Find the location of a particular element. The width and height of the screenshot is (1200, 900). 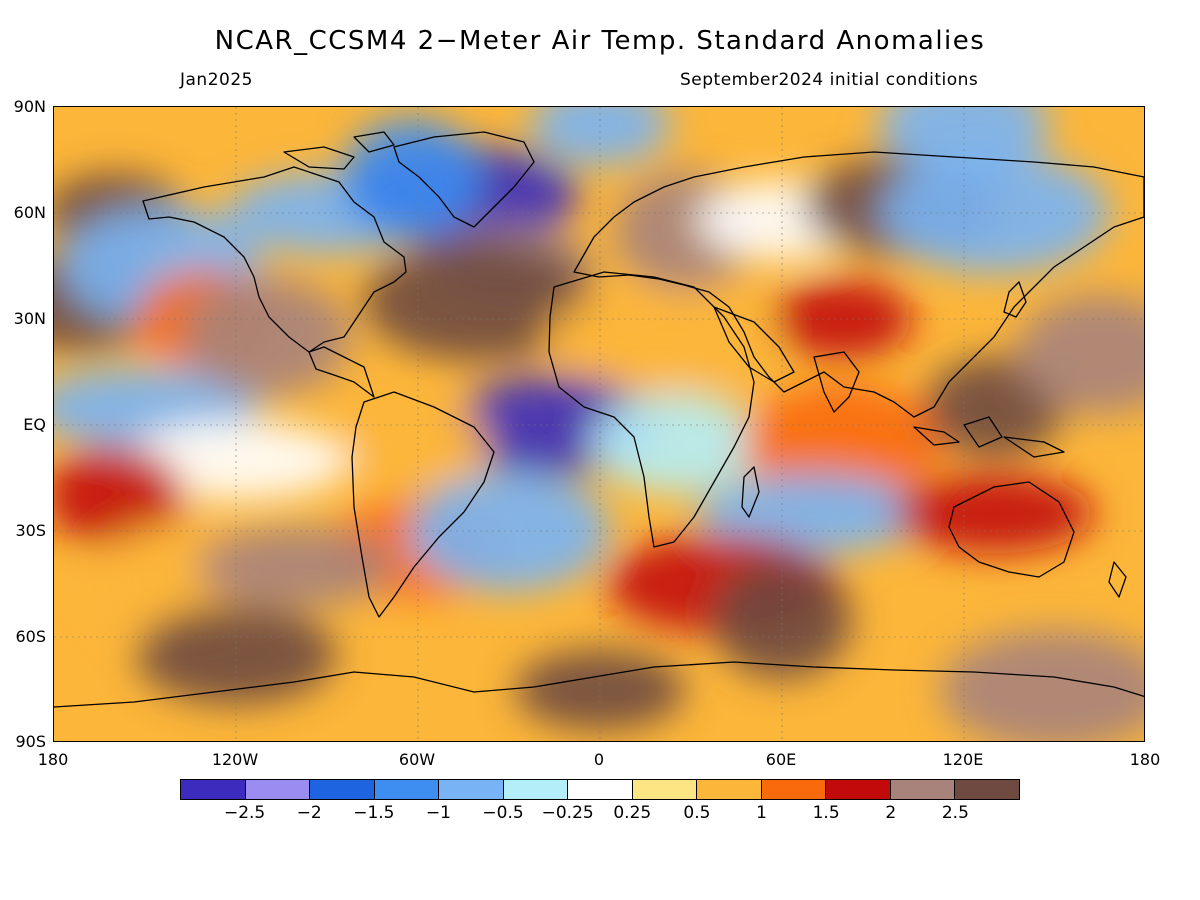

coast-india is located at coordinates (836, 382).